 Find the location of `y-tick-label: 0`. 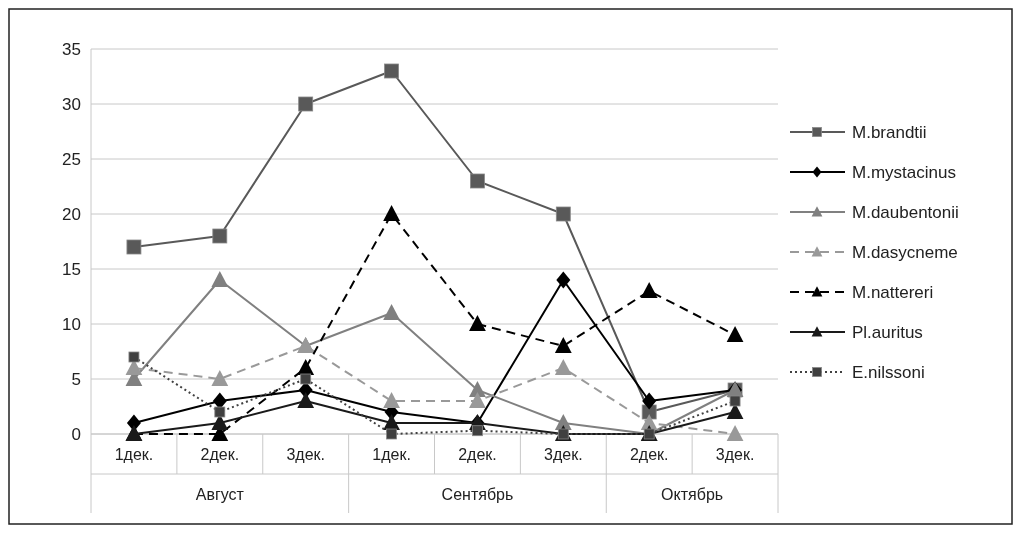

y-tick-label: 0 is located at coordinates (76, 434).